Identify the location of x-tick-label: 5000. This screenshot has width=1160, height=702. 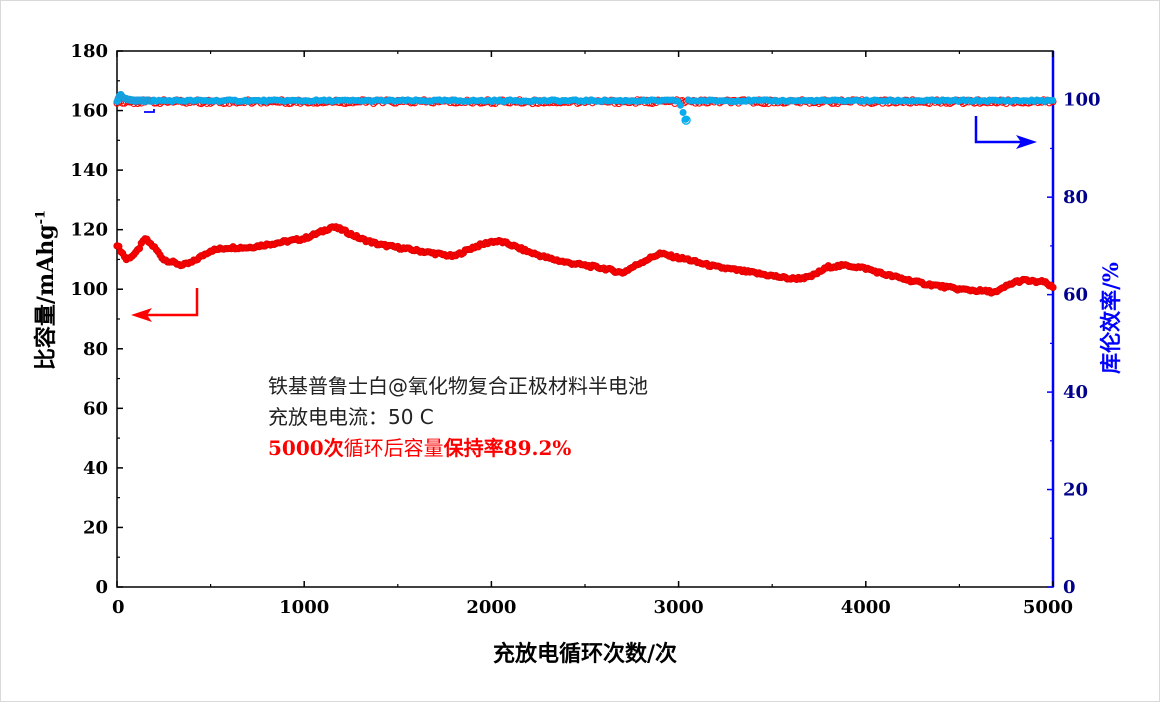
(1048, 607).